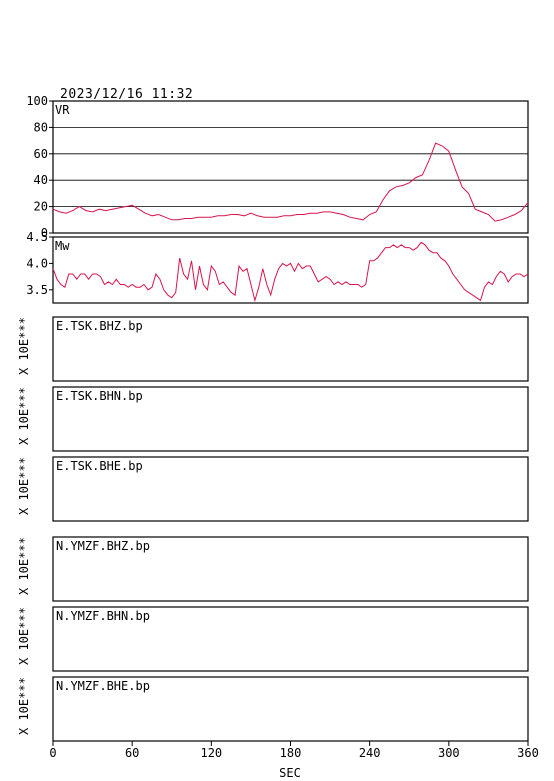 Image resolution: width=554 pixels, height=781 pixels. Describe the element at coordinates (52, 753) in the screenshot. I see `x-tick-label: 0` at that location.